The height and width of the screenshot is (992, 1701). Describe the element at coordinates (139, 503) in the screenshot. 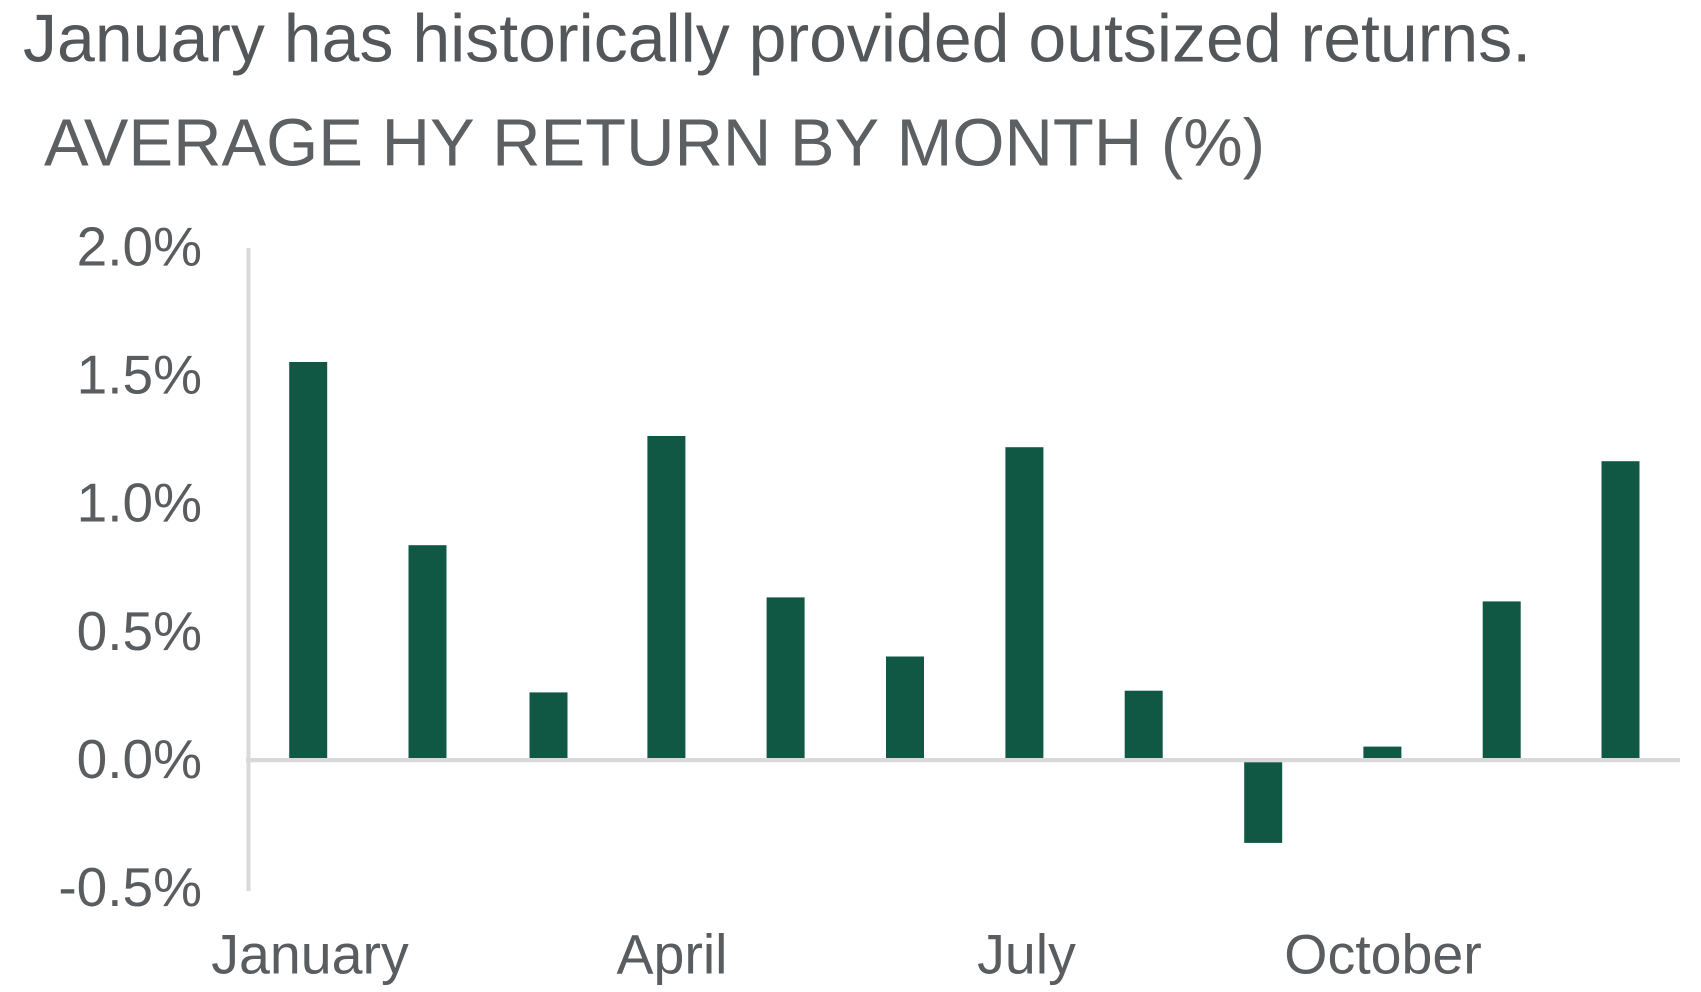

I see `svg-text: 1.0%` at that location.